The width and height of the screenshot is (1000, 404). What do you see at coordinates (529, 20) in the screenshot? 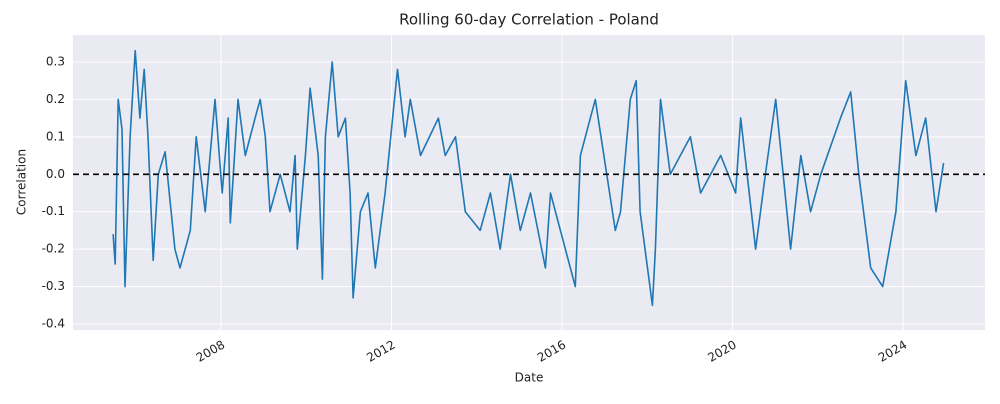
I see `chart-title: Rolling 60-day Correlation - Poland` at bounding box center [529, 20].